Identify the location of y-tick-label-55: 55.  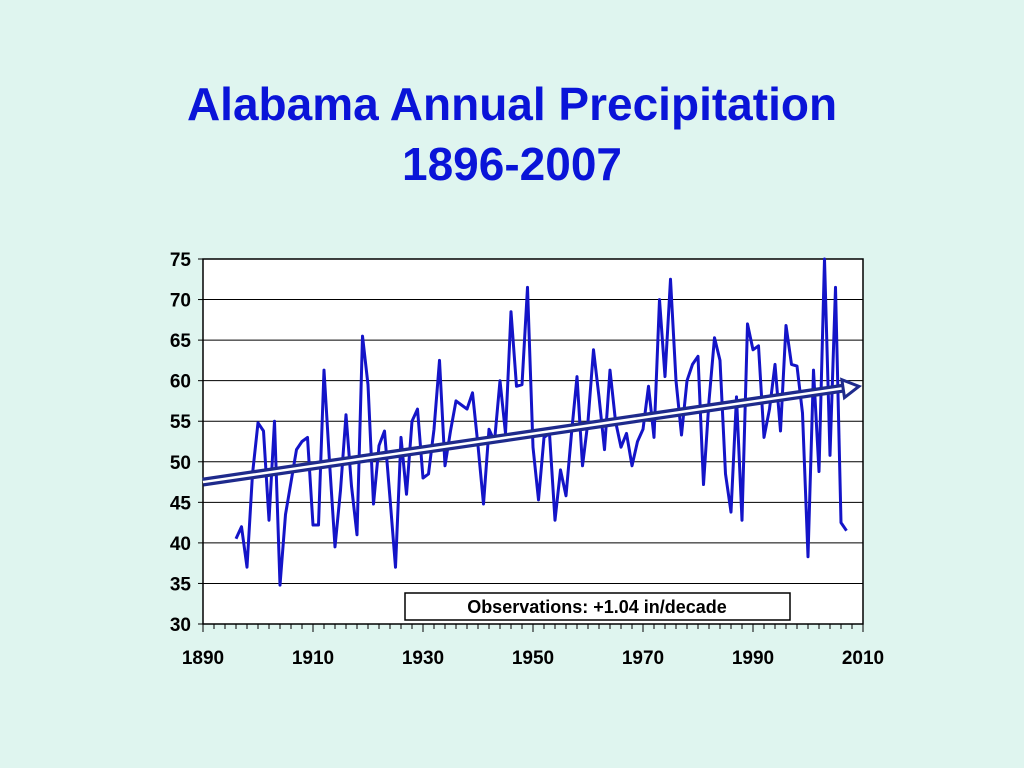
(181, 422).